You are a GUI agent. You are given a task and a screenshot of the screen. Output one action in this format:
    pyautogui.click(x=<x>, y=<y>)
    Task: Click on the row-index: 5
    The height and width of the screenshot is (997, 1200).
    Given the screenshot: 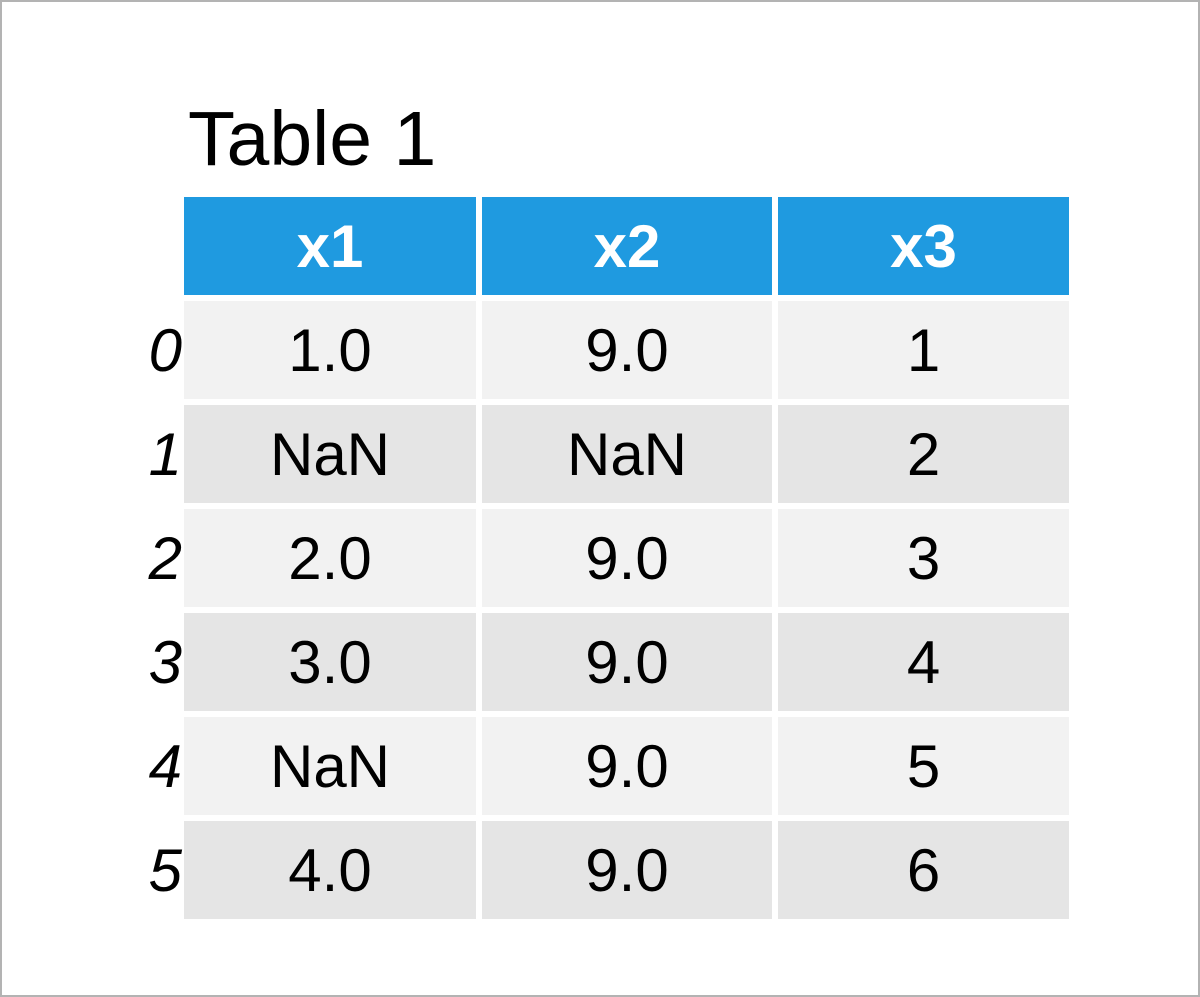 What is the action you would take?
    pyautogui.click(x=165, y=870)
    